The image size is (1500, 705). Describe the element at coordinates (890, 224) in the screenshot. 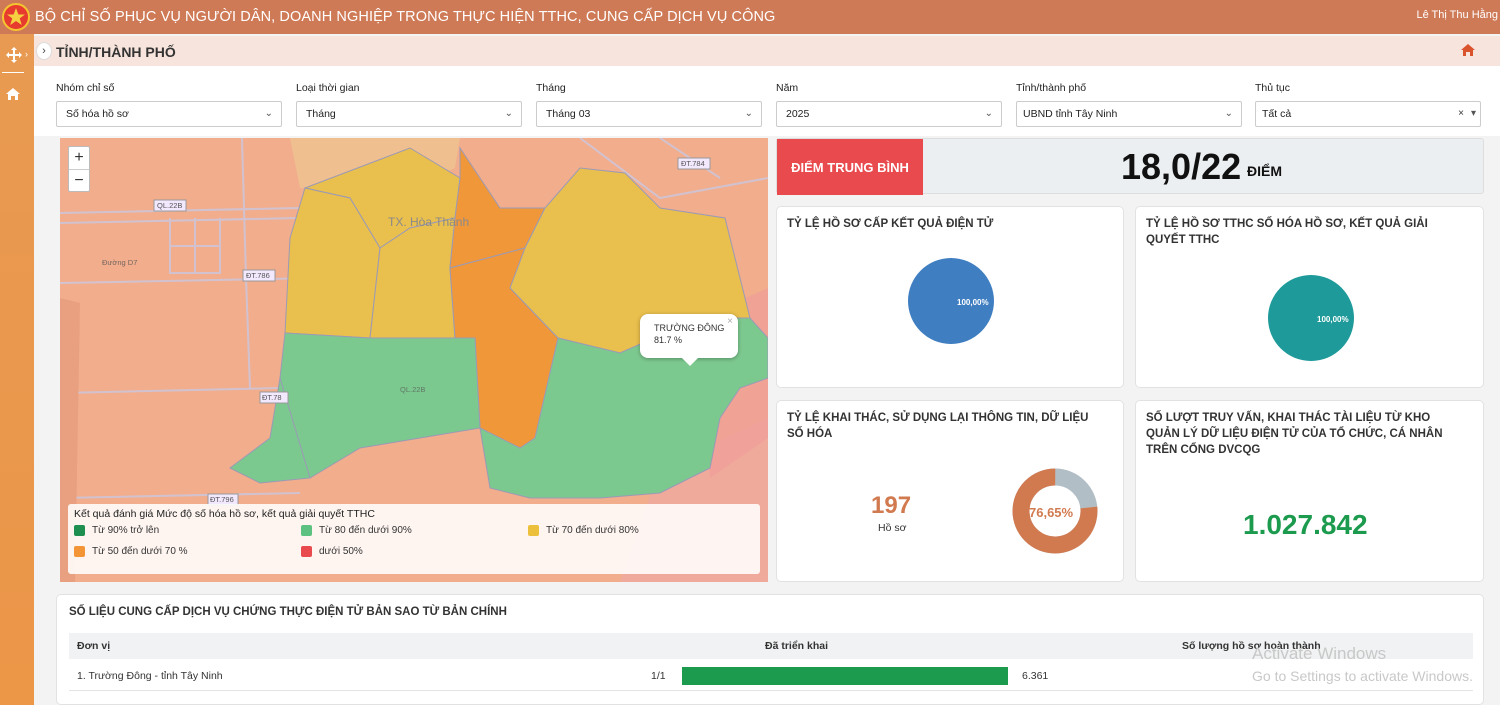

I see `card-title: TỶ LỆ HỒ SƠ CẤP KẾT QUẢ ĐIỆN TỬ` at that location.